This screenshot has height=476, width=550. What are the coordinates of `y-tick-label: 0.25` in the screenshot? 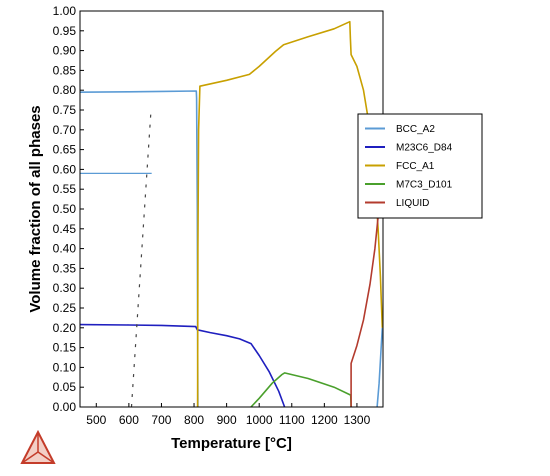 It's located at (65, 308).